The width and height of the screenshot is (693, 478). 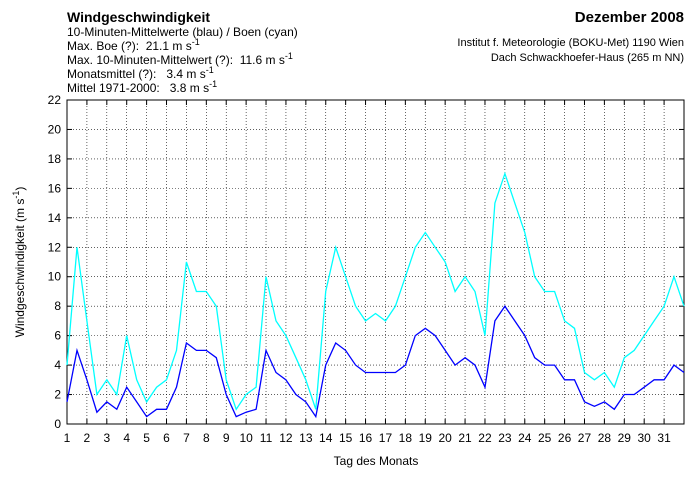 What do you see at coordinates (55, 247) in the screenshot?
I see `y-tick-label: 12` at bounding box center [55, 247].